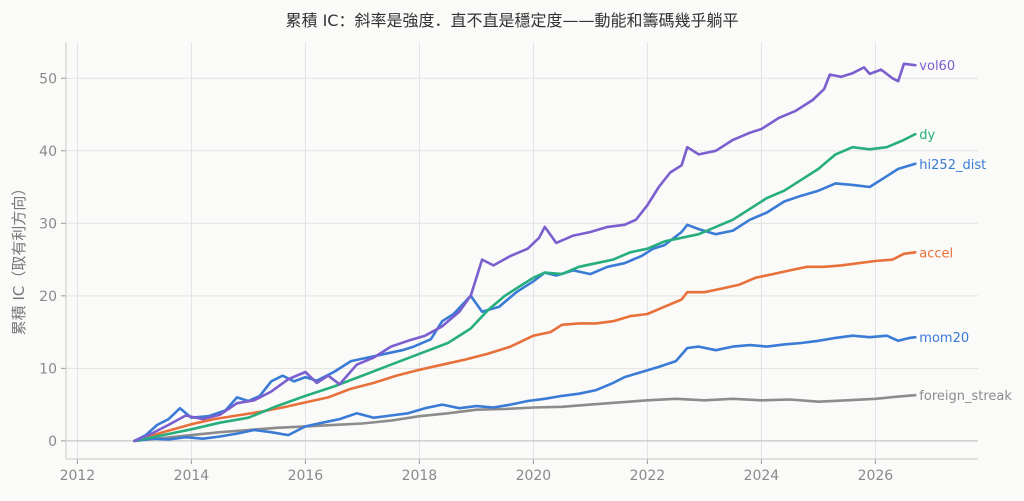  I want to click on x-tick-label: 2024, so click(762, 476).